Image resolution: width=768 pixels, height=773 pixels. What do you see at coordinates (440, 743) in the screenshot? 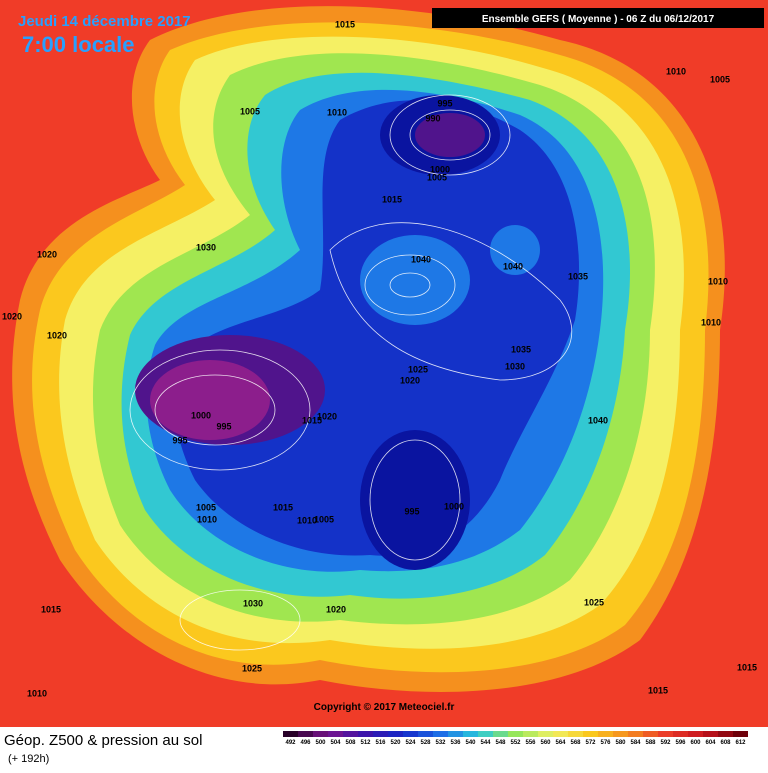
I see `colorbar-label: 532` at bounding box center [440, 743].